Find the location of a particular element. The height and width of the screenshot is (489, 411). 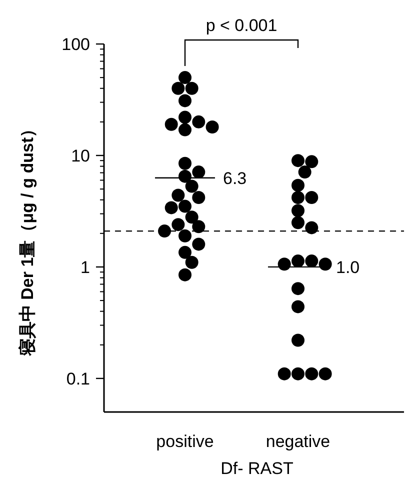

y-tick-label: 100 is located at coordinates (76, 44).